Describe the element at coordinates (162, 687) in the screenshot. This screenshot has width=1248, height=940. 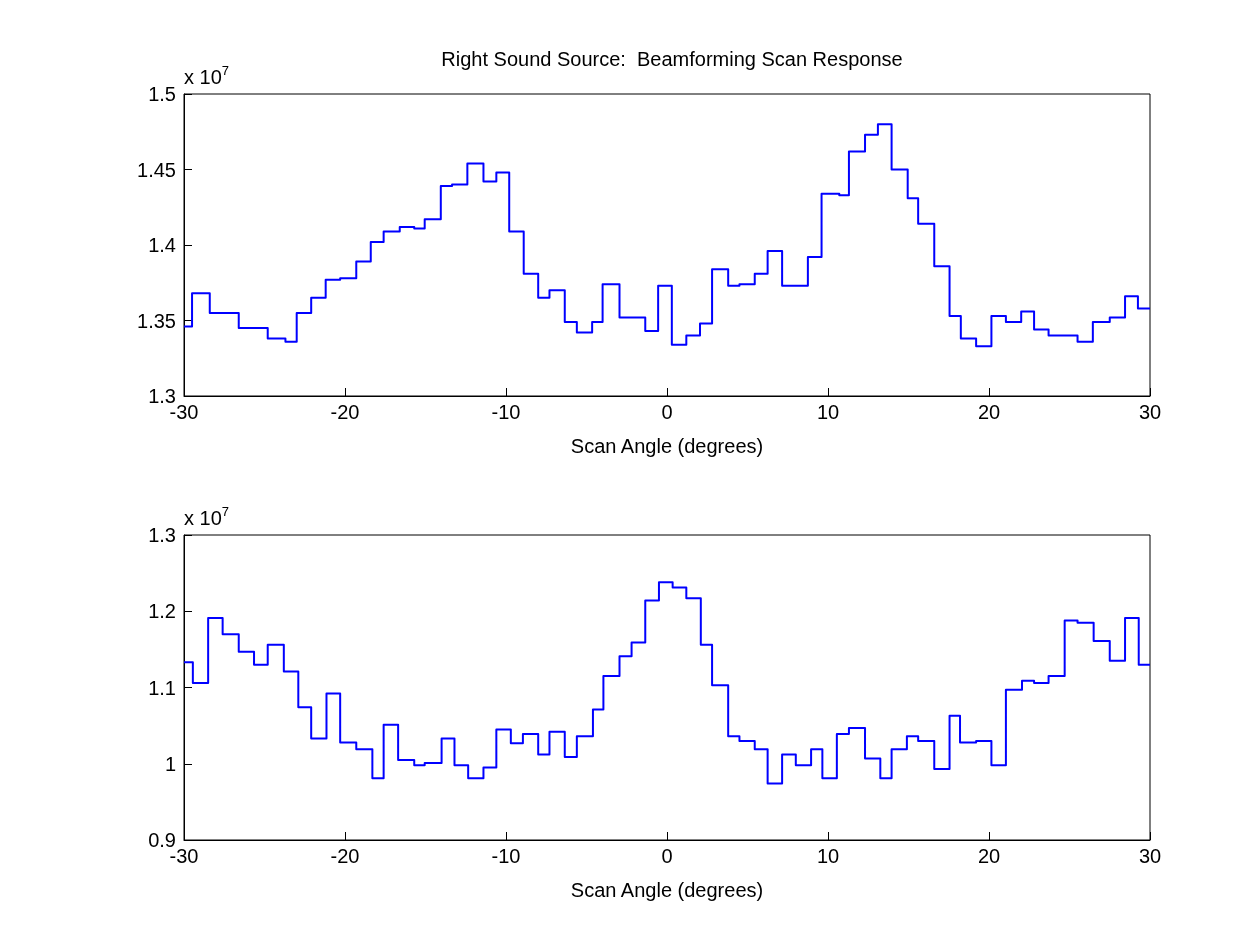
I see `y-tick-label: 1.1` at that location.